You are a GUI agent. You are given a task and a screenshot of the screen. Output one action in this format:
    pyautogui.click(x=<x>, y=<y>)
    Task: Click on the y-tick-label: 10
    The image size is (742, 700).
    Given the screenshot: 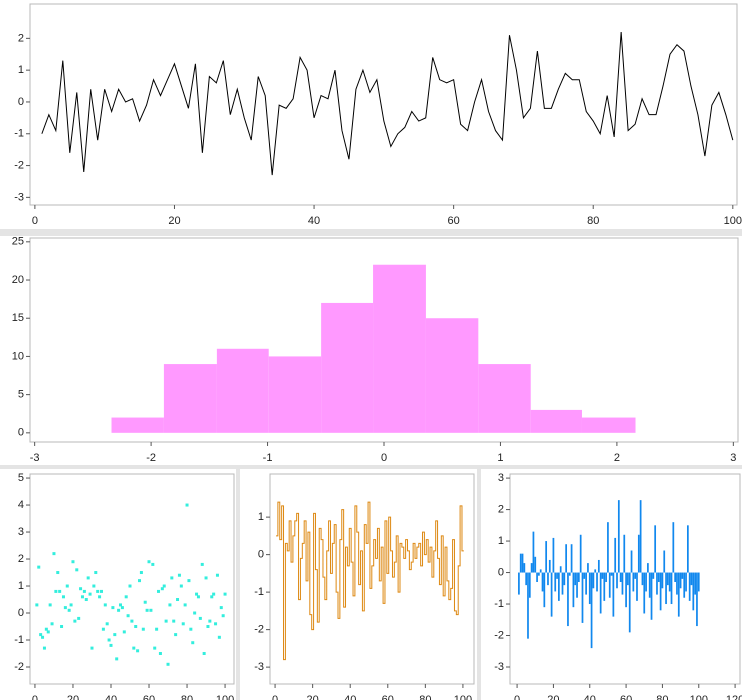 What is the action you would take?
    pyautogui.click(x=18, y=356)
    